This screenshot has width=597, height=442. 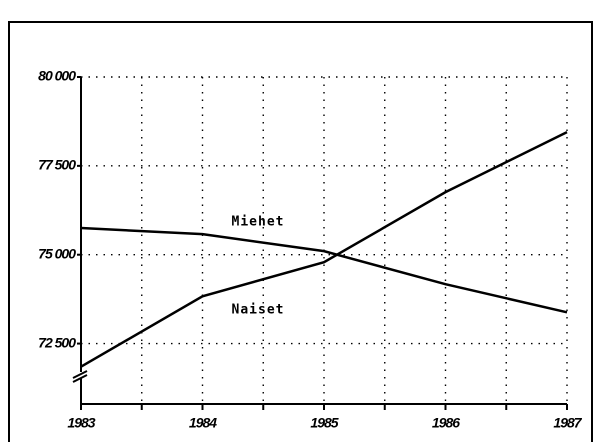 I want to click on x-tick-label: 1985, so click(x=324, y=423).